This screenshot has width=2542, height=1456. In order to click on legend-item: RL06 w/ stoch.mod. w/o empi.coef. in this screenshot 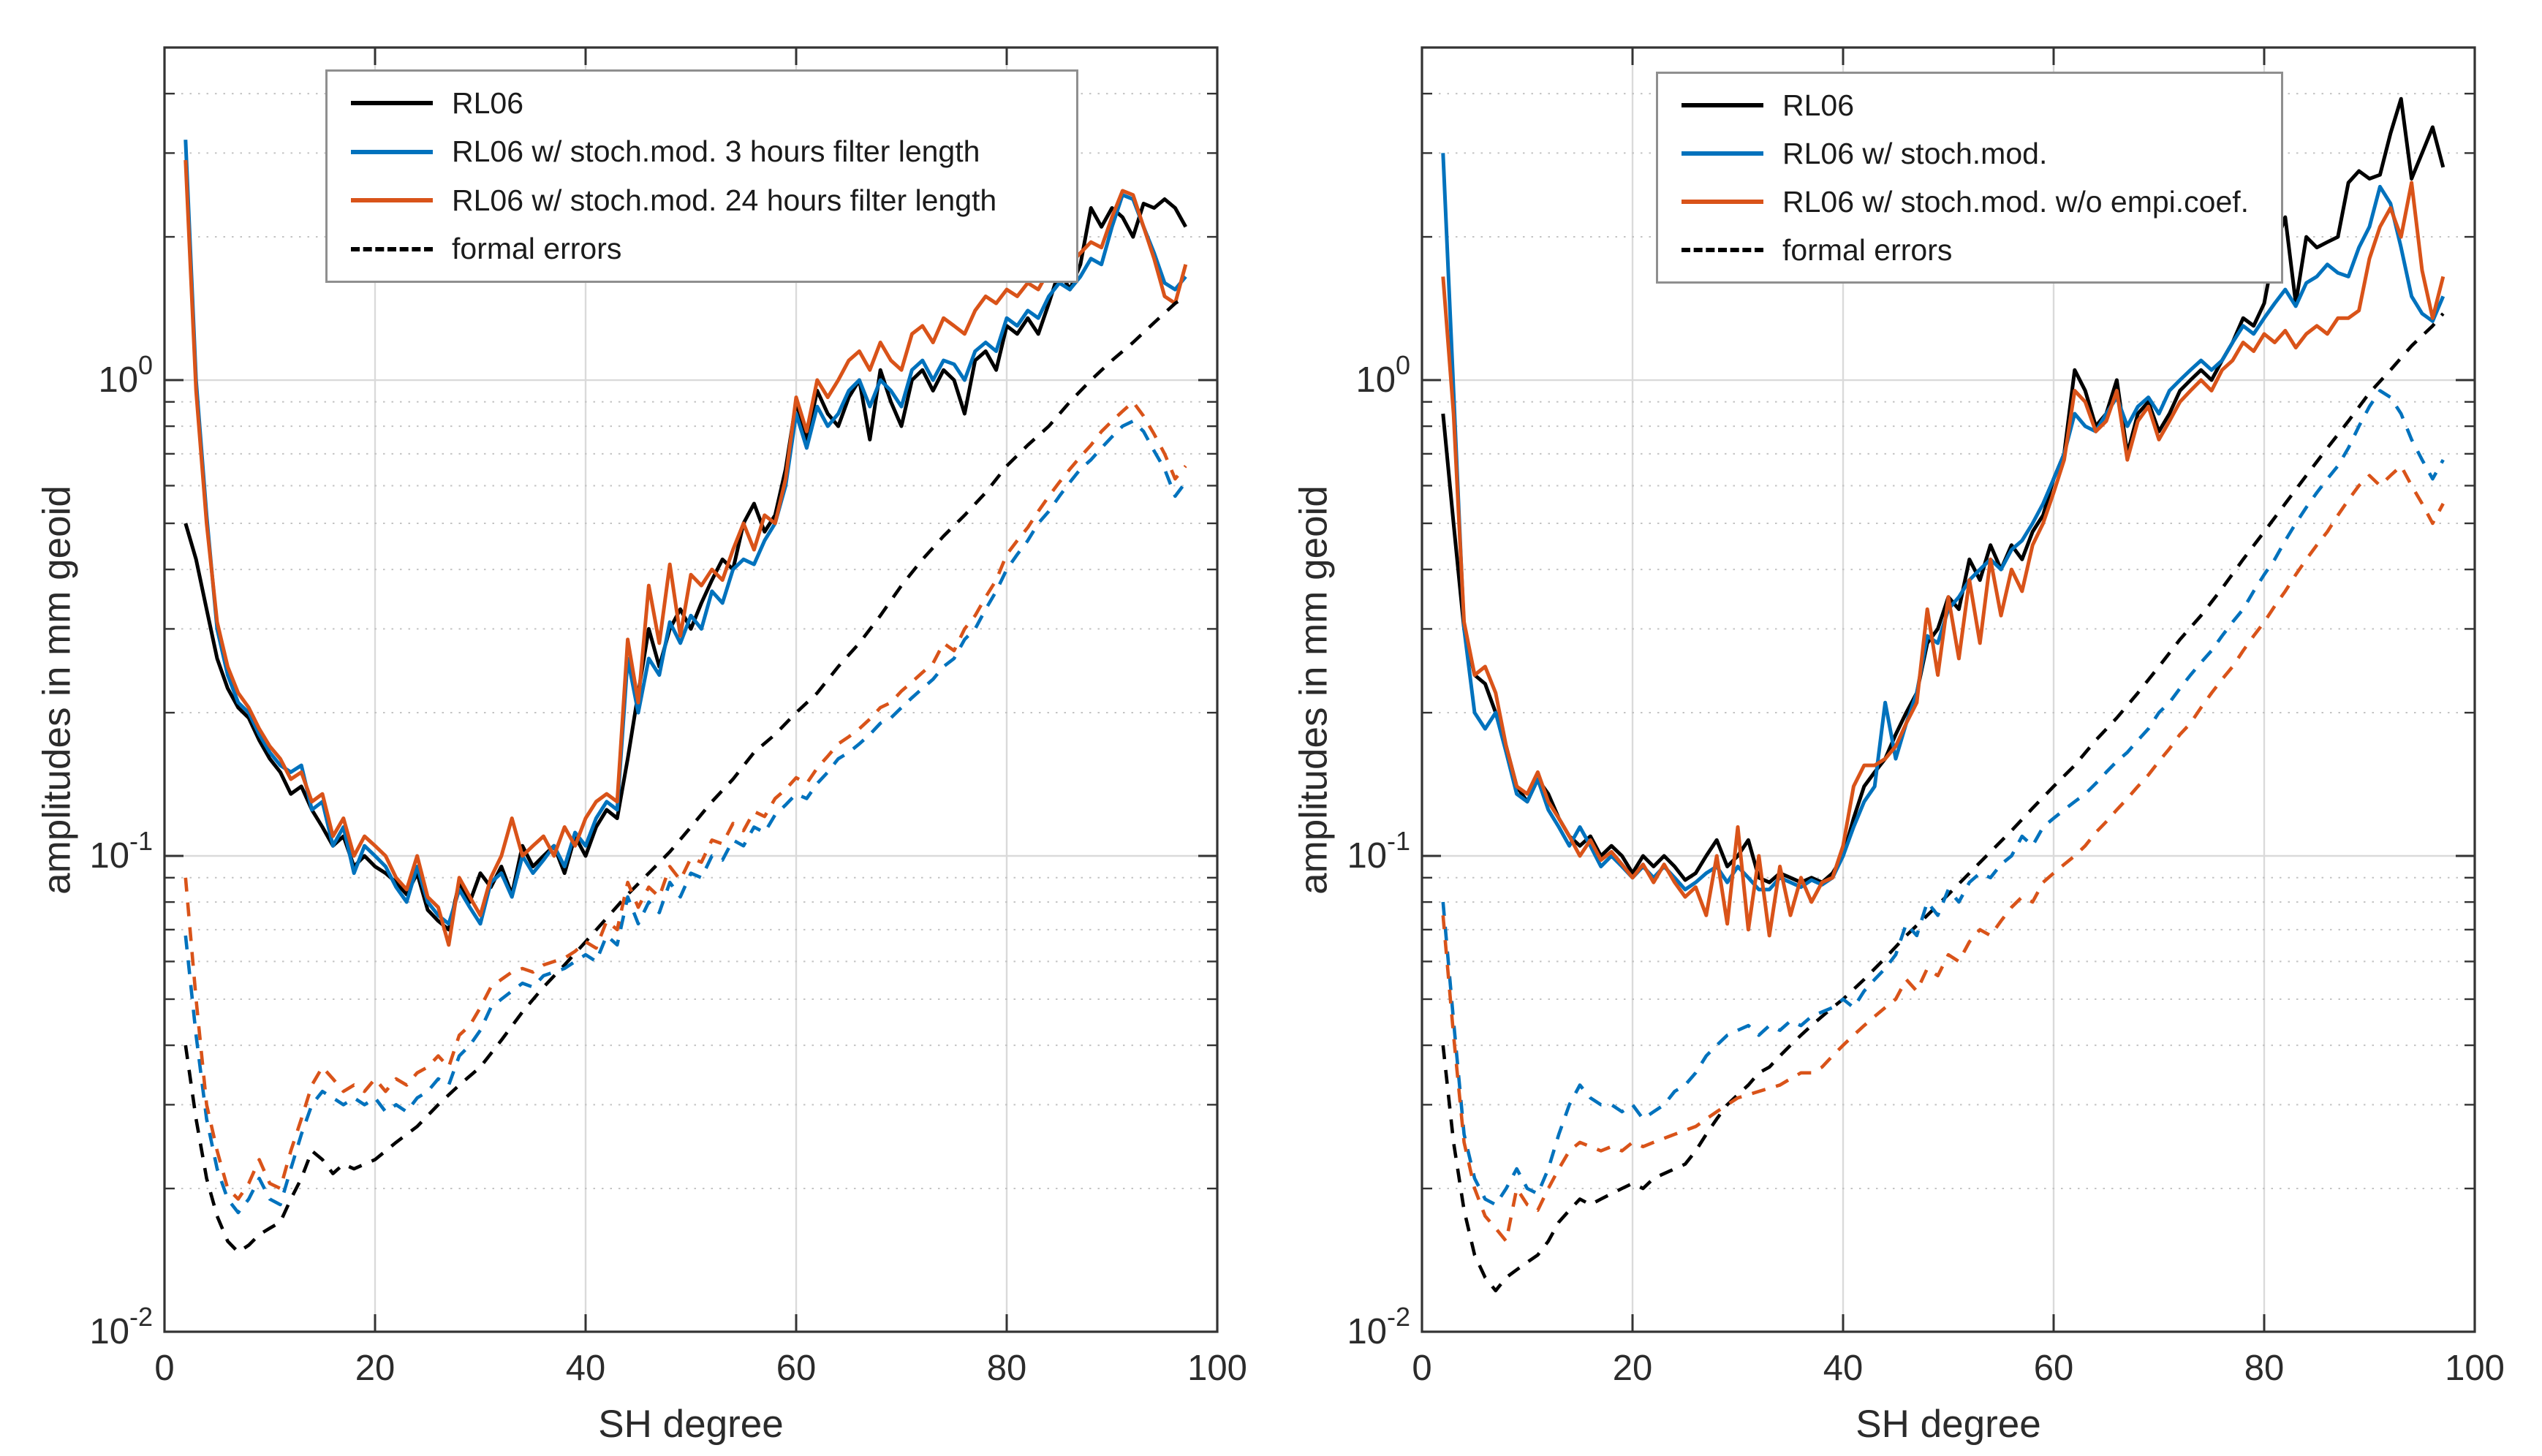, I will do `click(1982, 202)`.